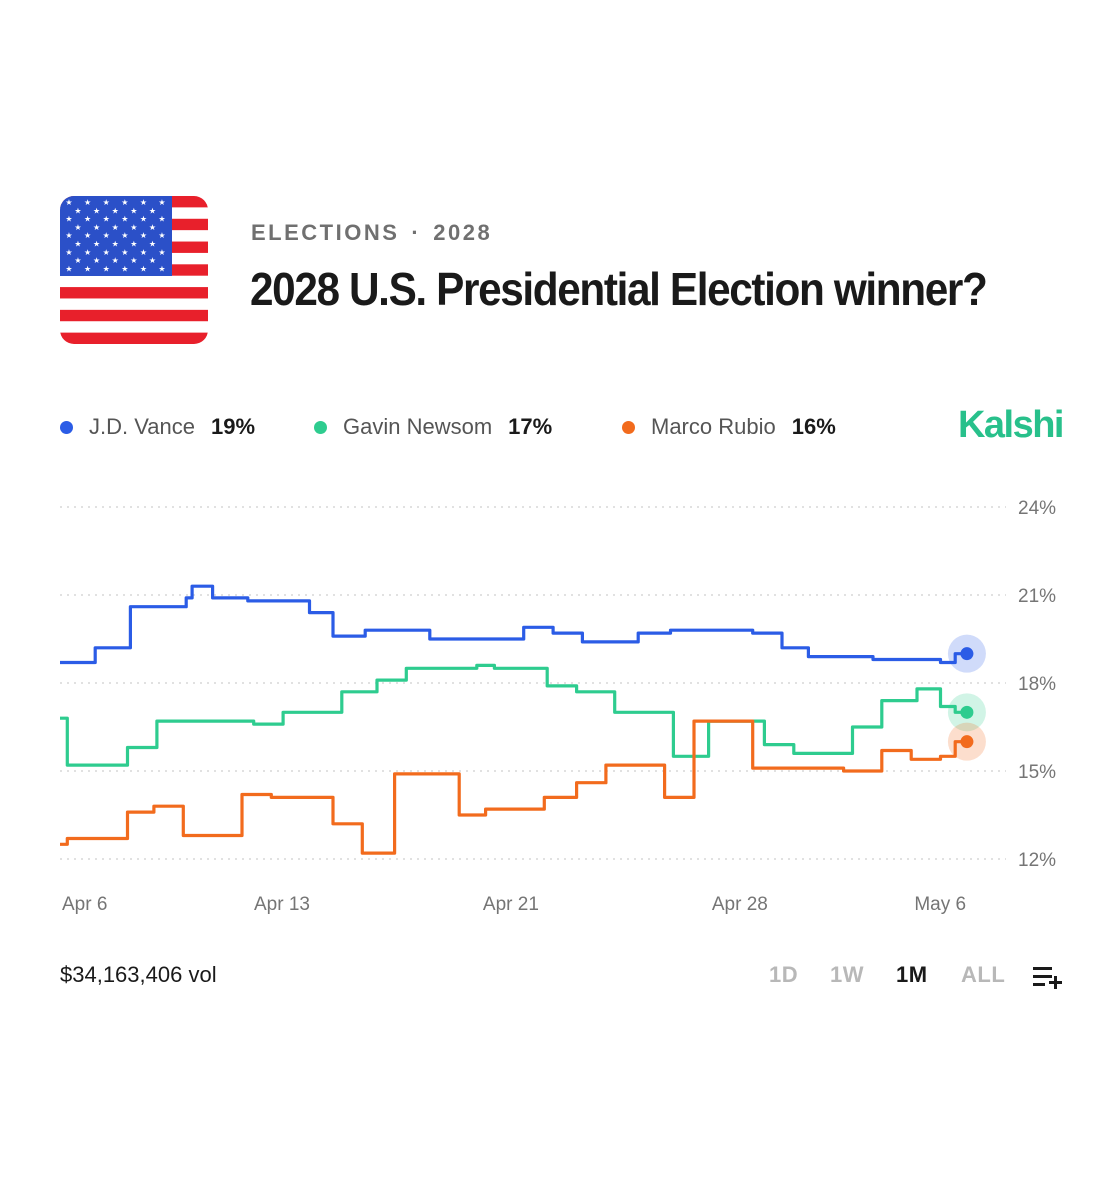  Describe the element at coordinates (628, 427) in the screenshot. I see `legend-dot-rubio` at that location.